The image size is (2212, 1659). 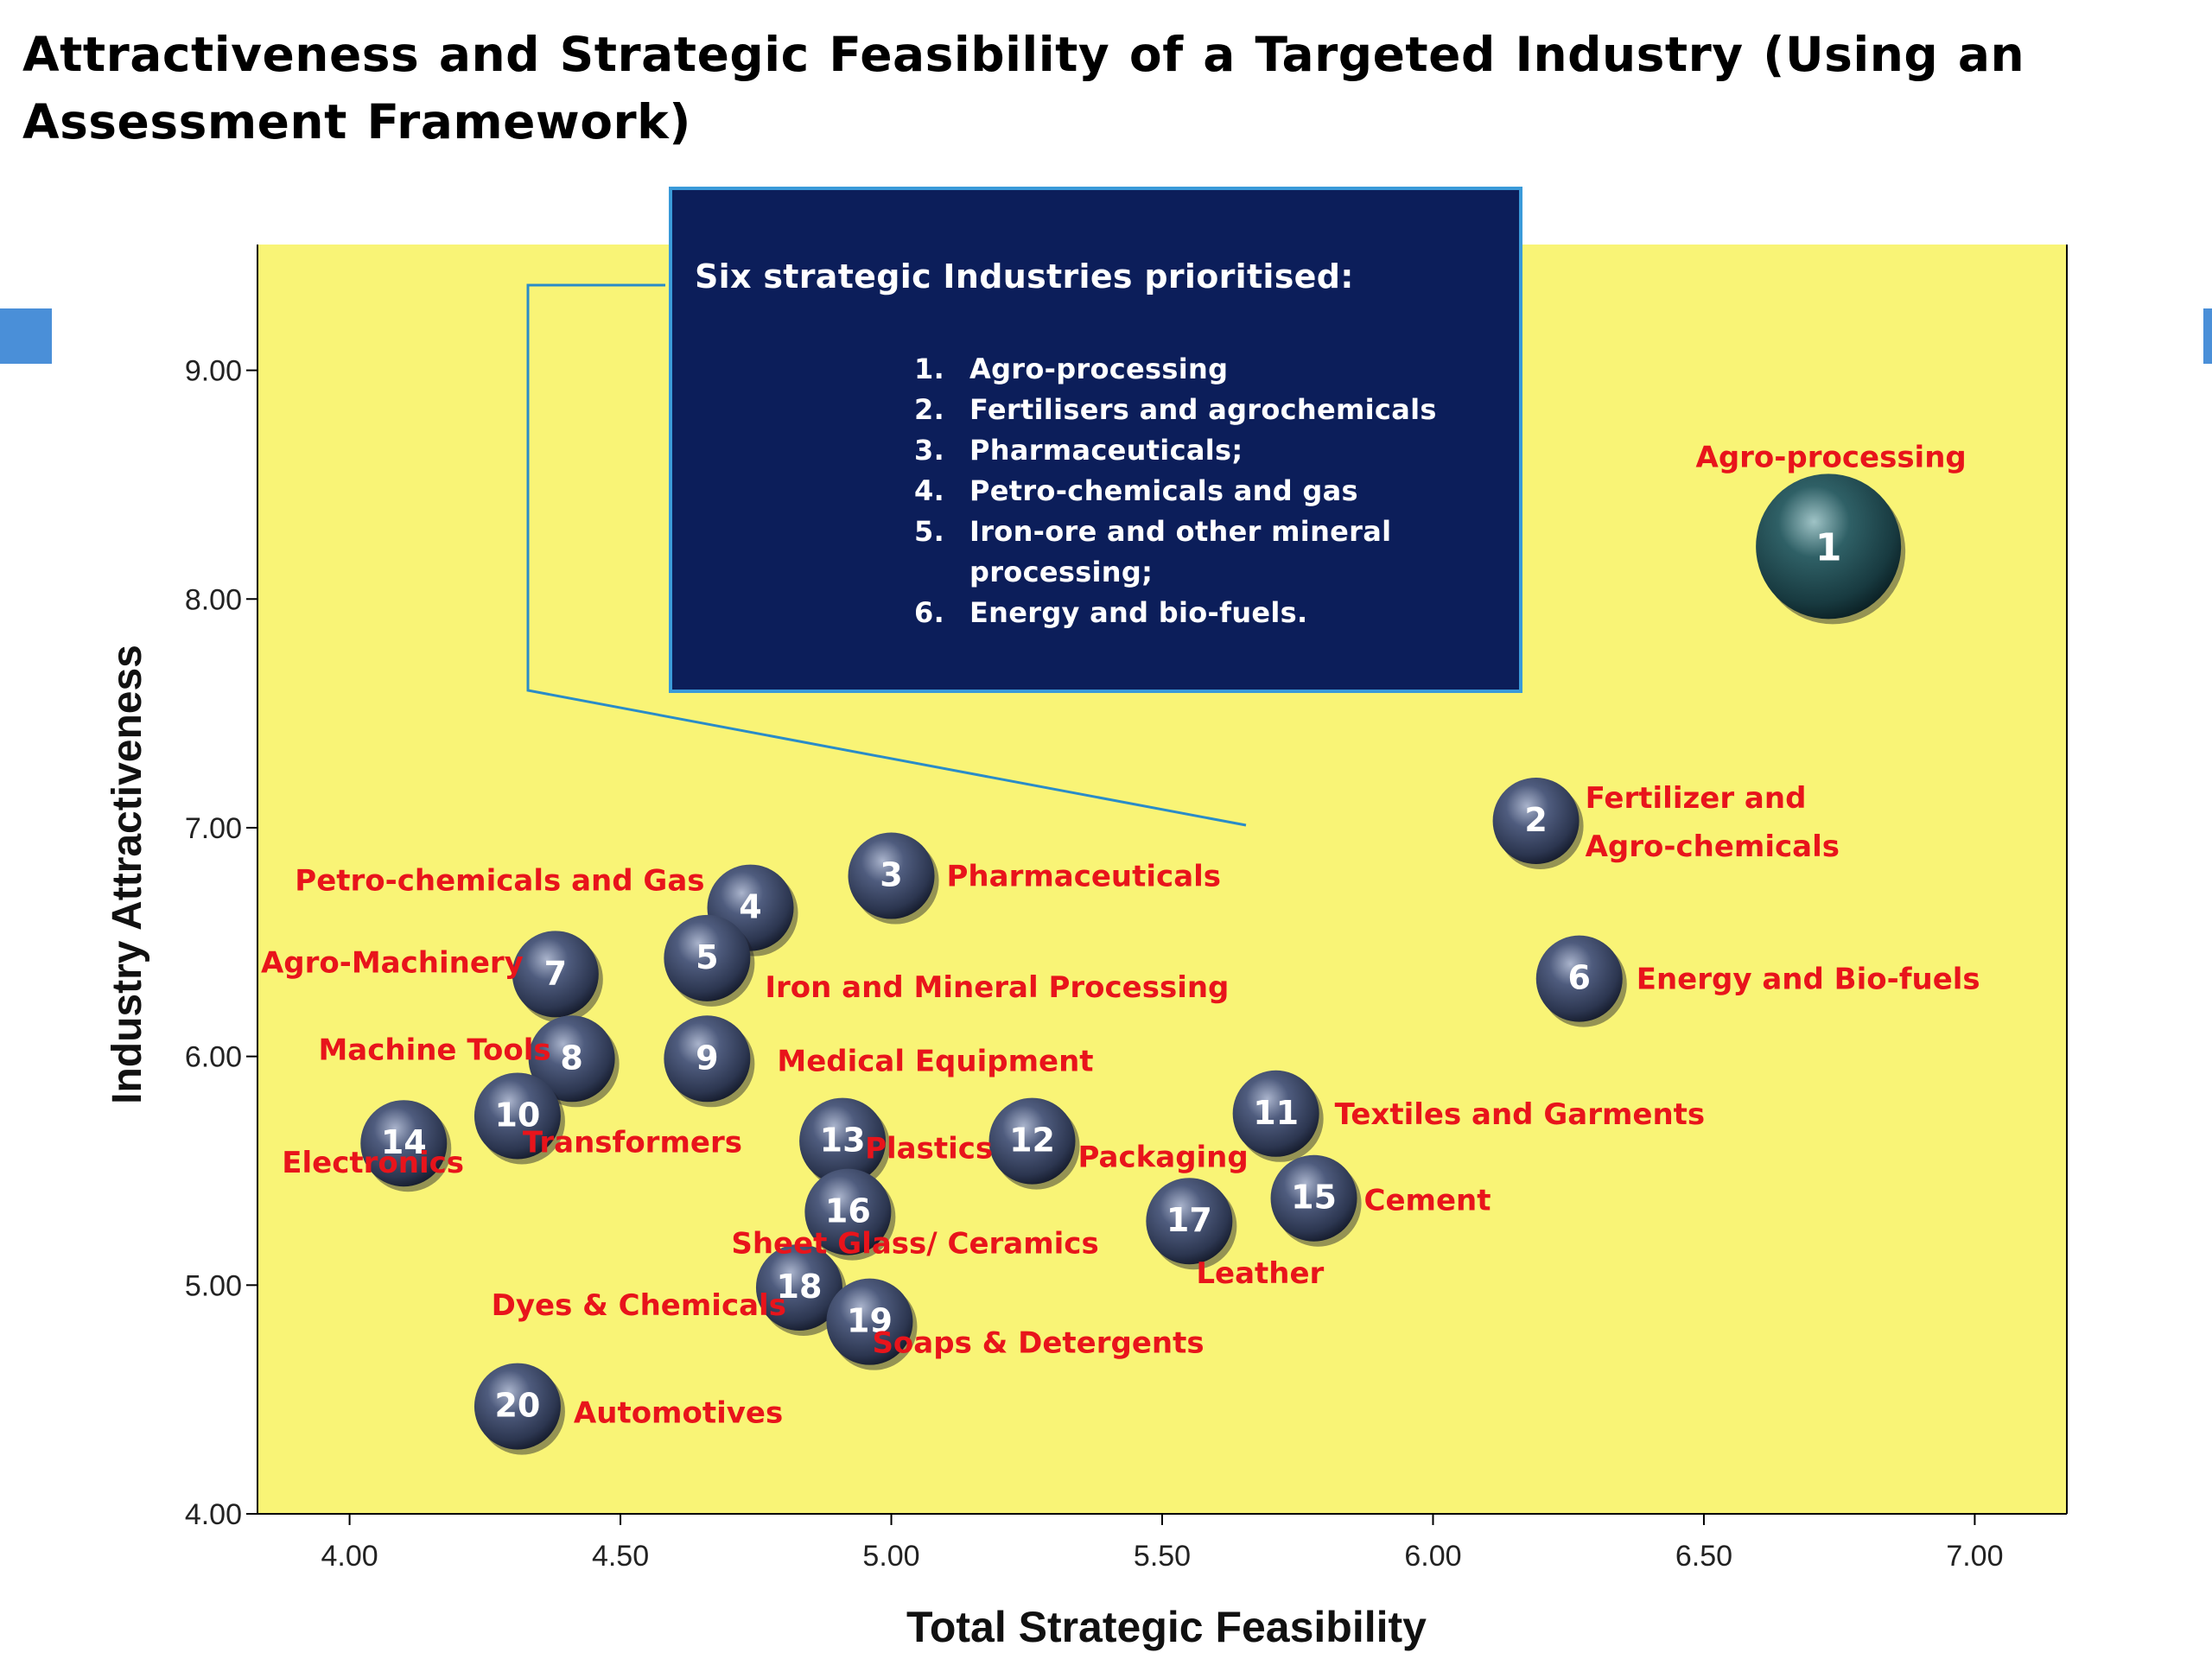 I want to click on bubble-10: 10, so click(x=519, y=1118).